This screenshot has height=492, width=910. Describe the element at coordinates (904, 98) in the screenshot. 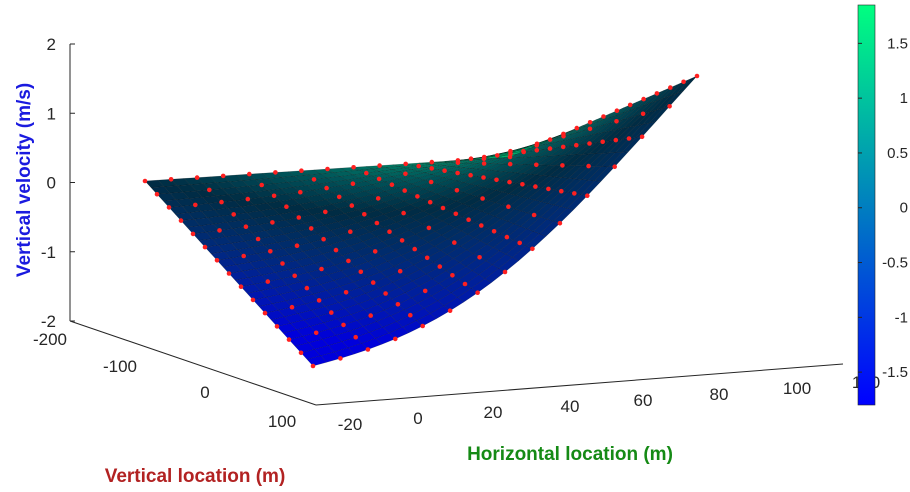

I see `colorbar-tick-label: 1` at that location.